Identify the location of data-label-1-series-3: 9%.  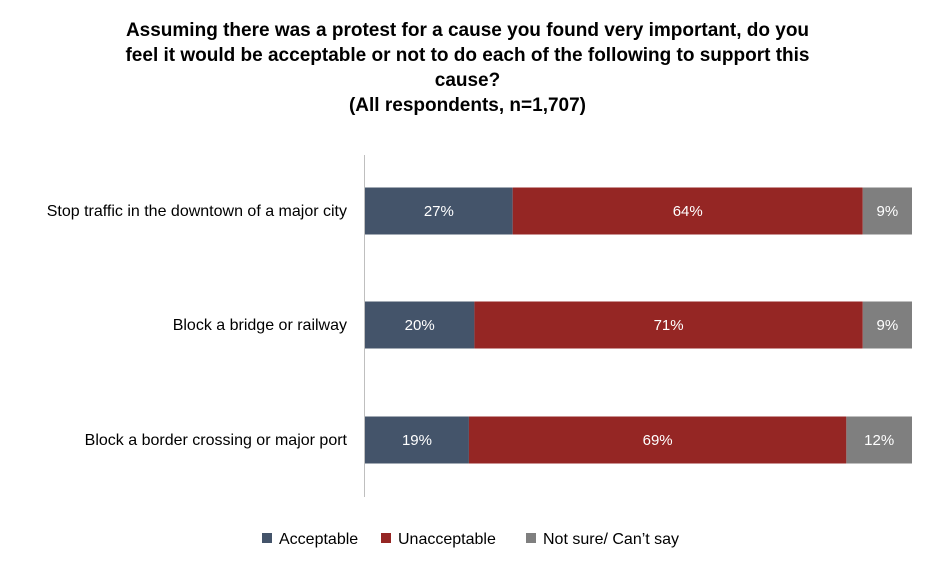
(888, 211).